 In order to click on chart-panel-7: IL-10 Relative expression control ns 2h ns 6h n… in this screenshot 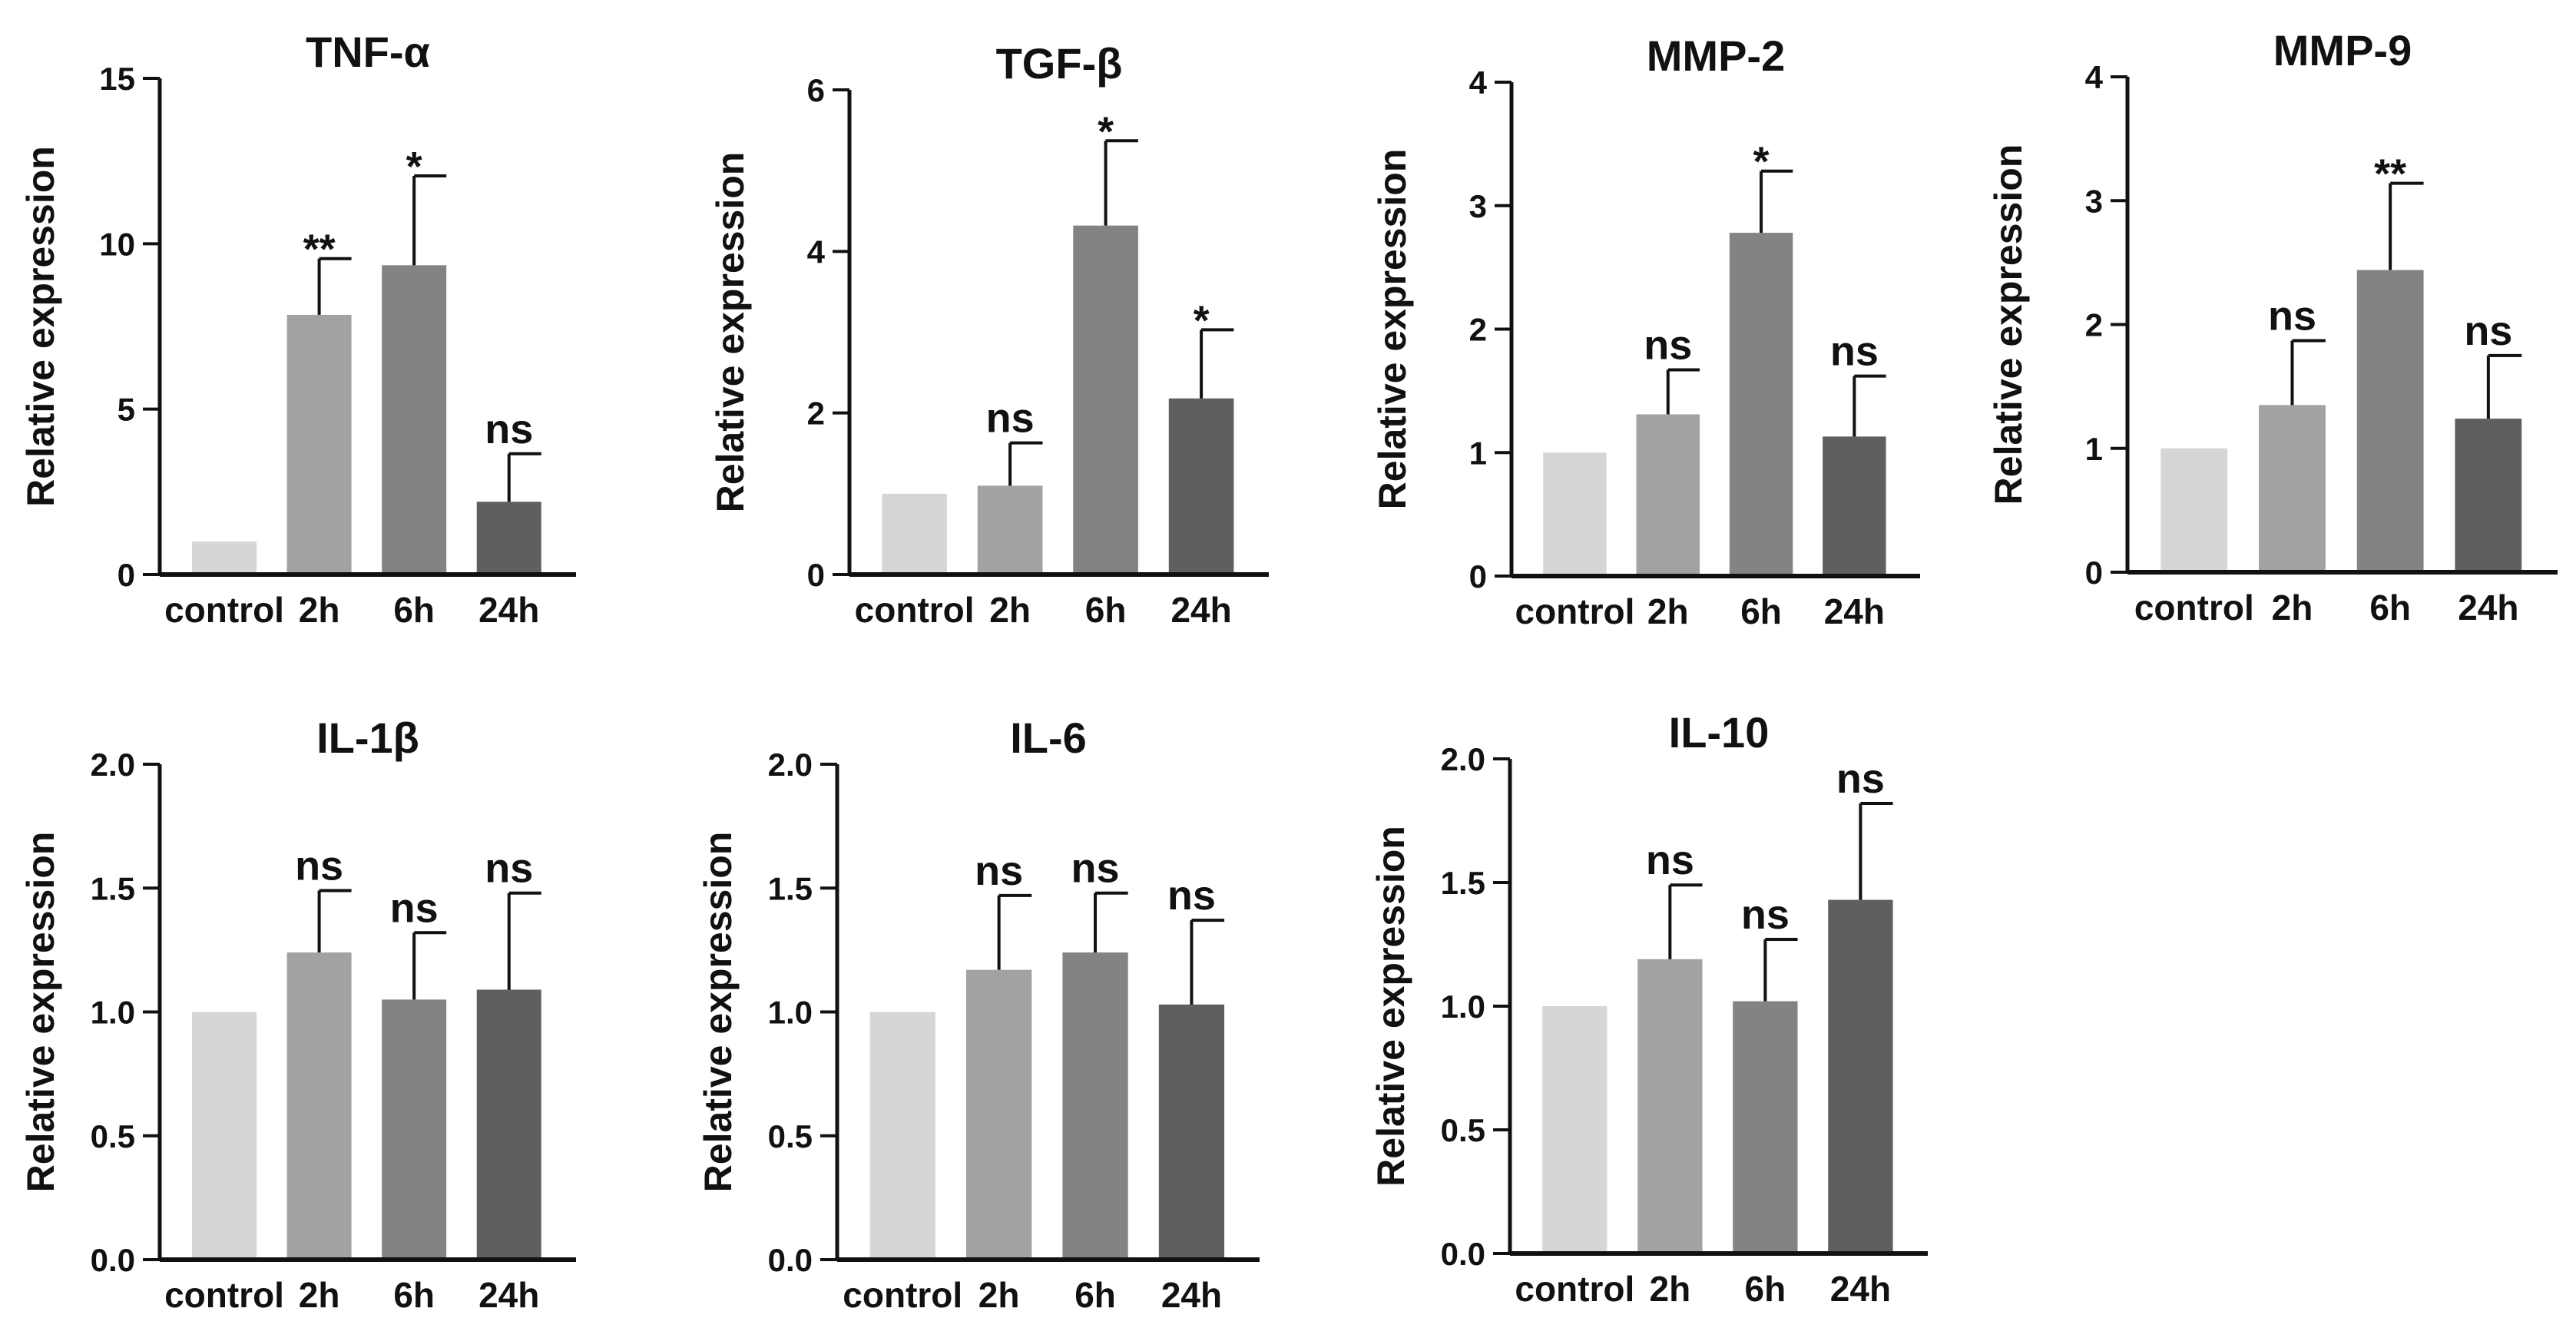, I will do `click(1648, 1009)`.